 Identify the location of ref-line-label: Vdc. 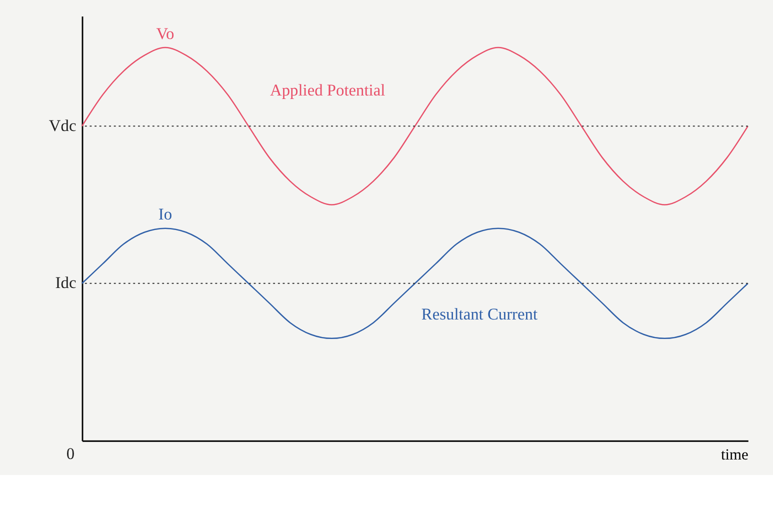
(62, 125).